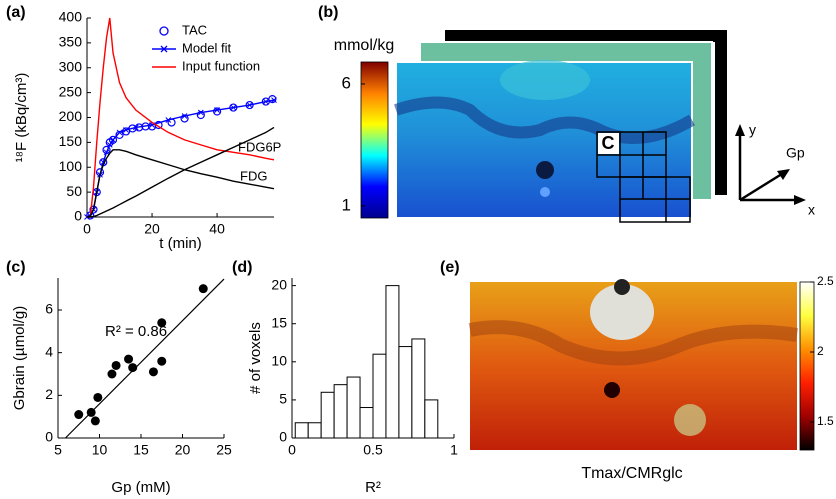 The width and height of the screenshot is (836, 499). I want to click on colorbar-tick-label: 1, so click(346, 204).